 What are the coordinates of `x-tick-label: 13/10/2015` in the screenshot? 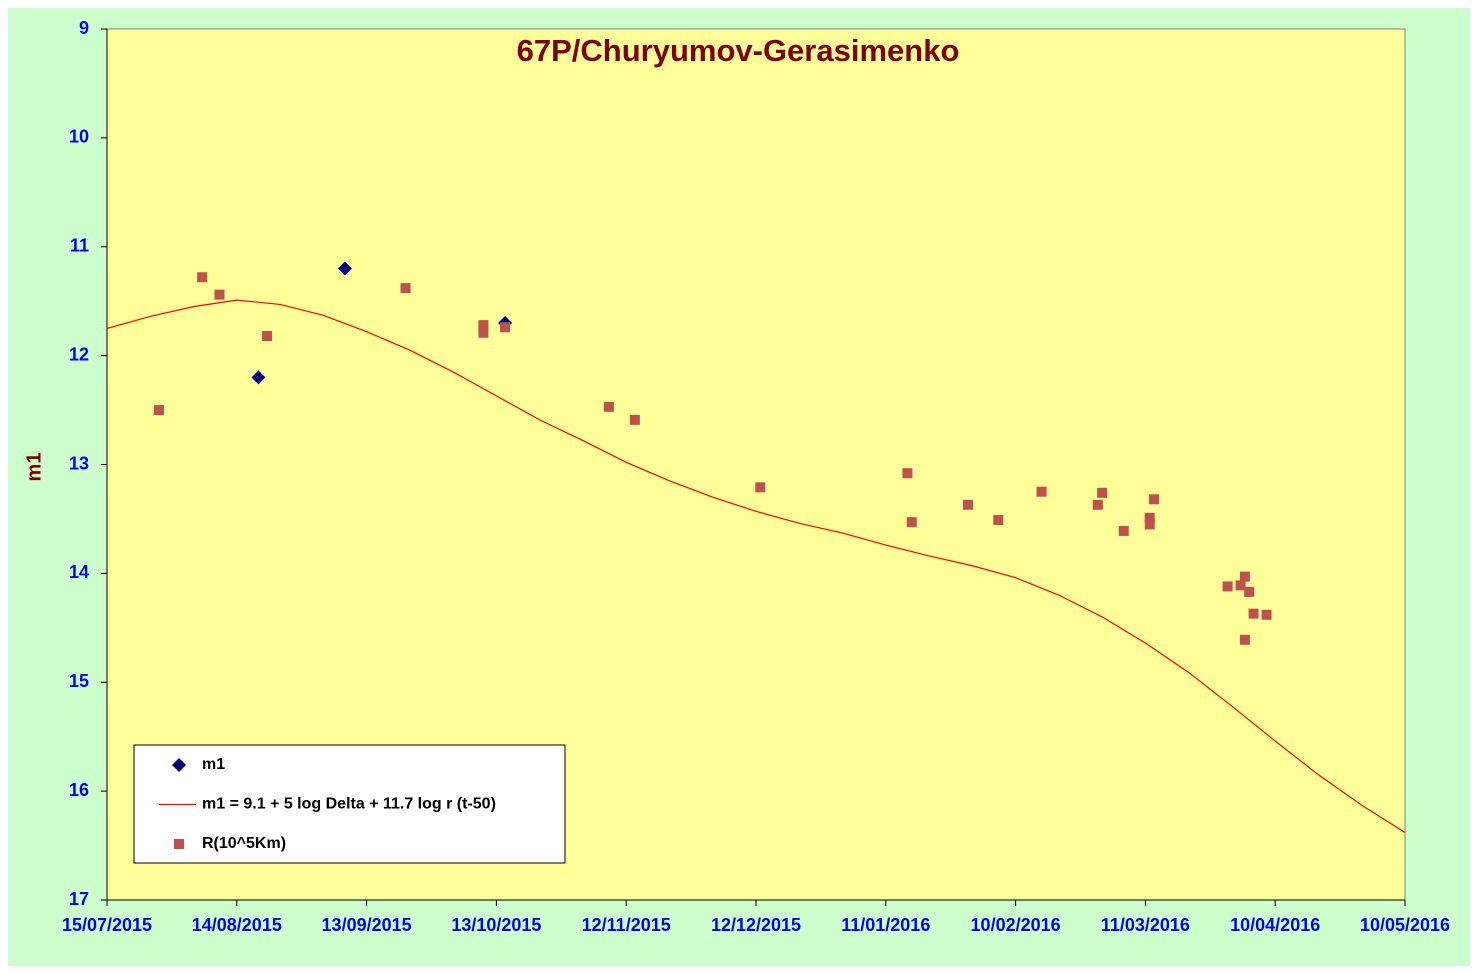 It's located at (496, 925).